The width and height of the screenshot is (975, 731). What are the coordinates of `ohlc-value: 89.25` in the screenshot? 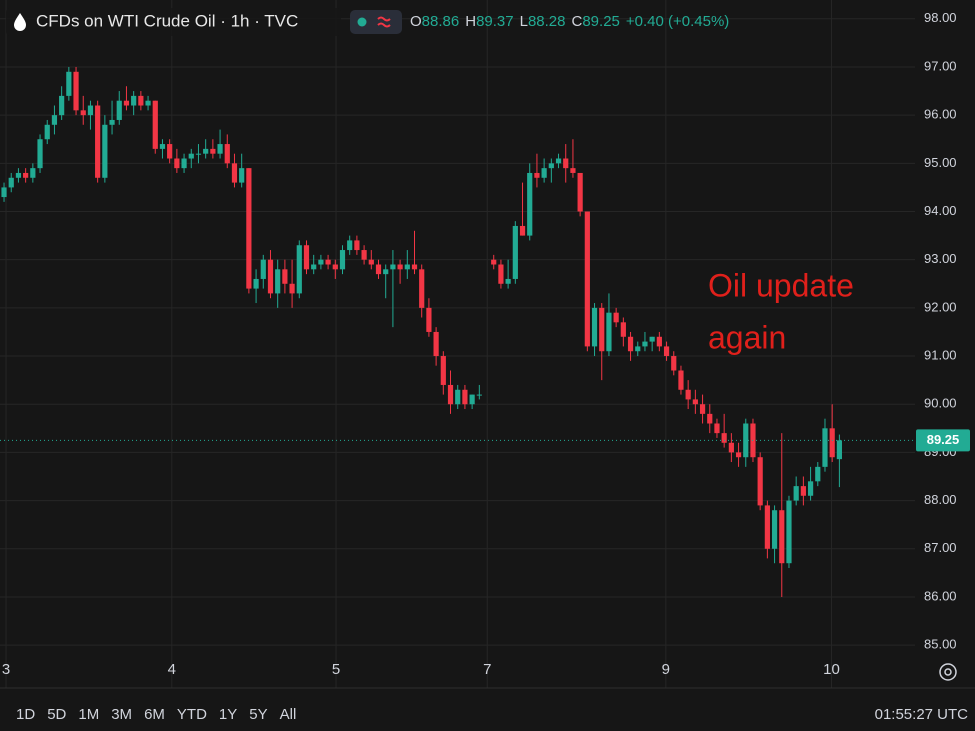 It's located at (601, 21).